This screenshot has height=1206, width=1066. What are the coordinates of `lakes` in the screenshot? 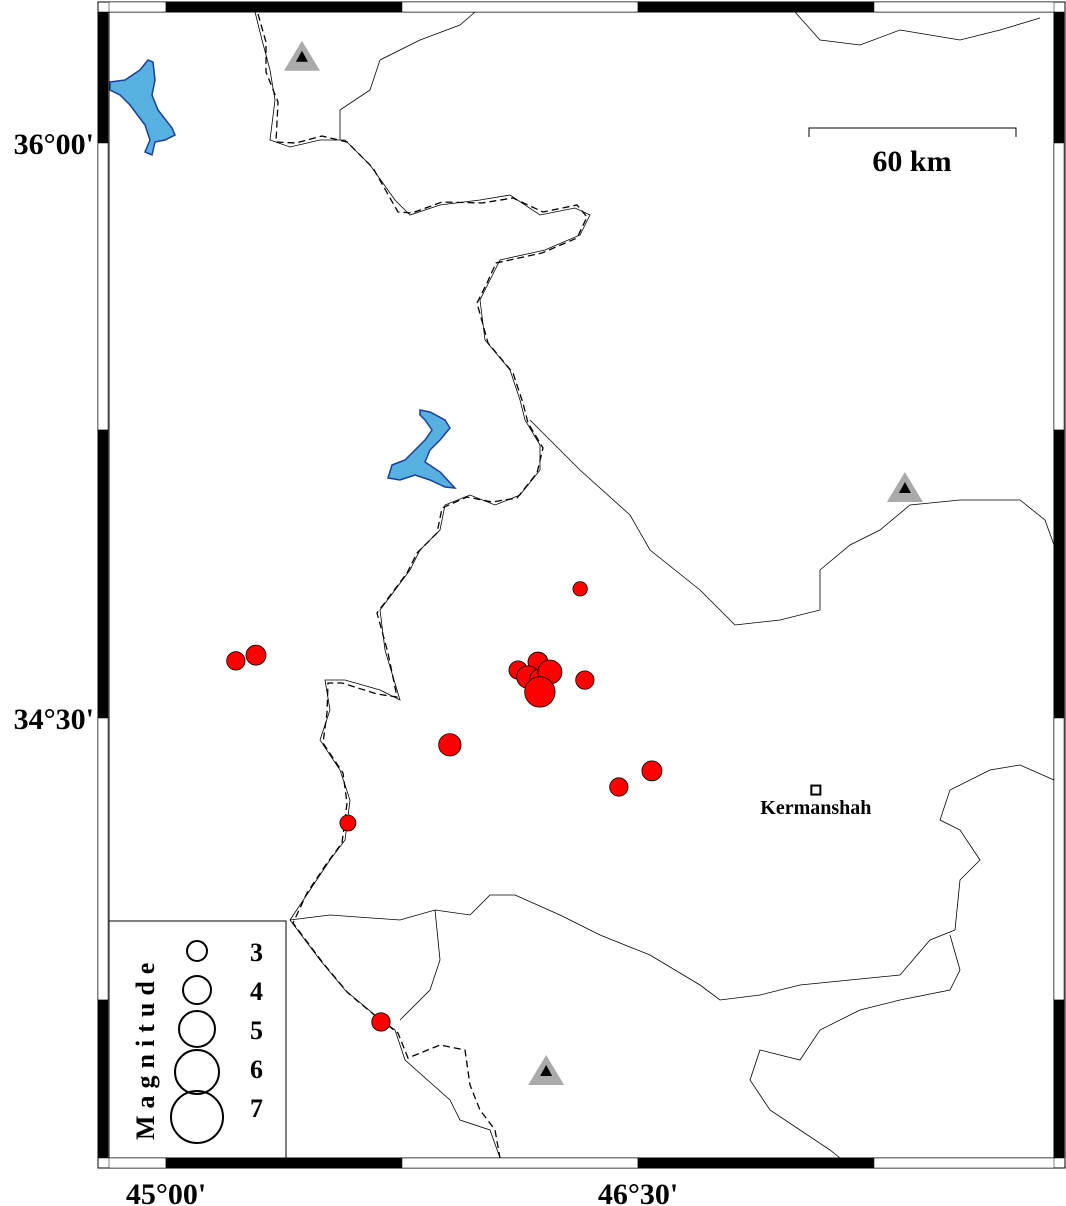 It's located at (283, 274).